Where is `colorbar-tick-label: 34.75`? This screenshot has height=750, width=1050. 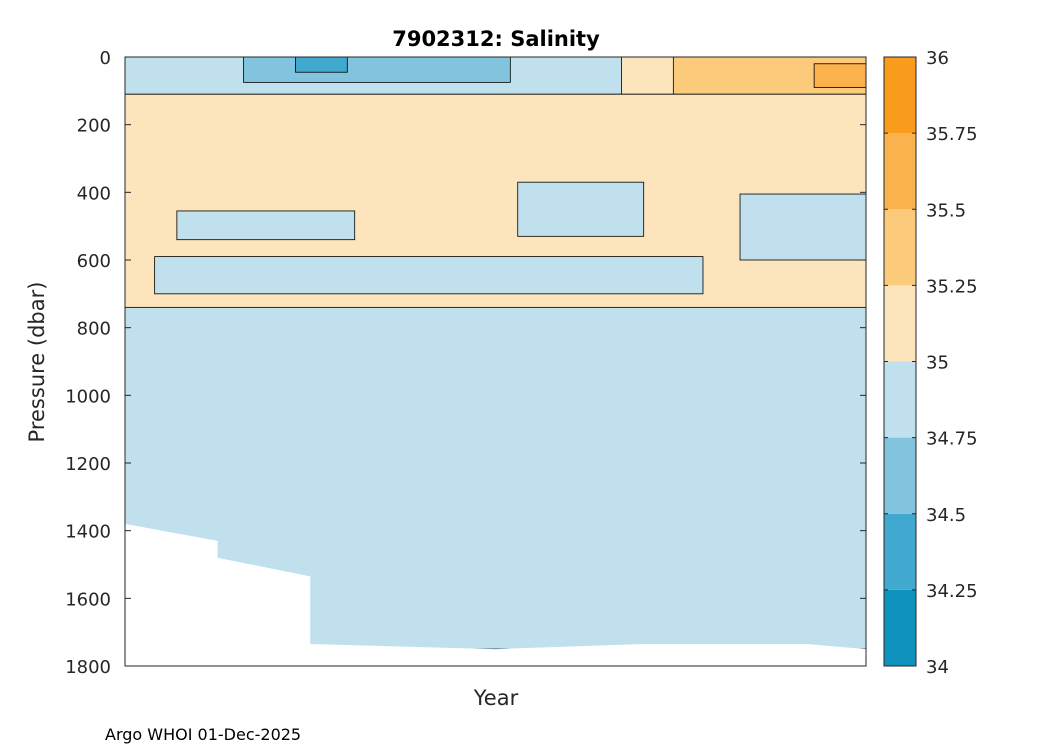 colorbar-tick-label: 34.75 is located at coordinates (952, 439).